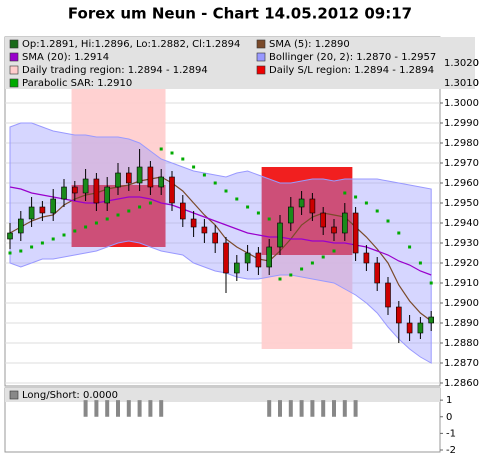  What do you see at coordinates (352, 57) in the screenshot?
I see `legend-label: Bollinger (20, 2): 1.2870 - 1.2957` at bounding box center [352, 57].